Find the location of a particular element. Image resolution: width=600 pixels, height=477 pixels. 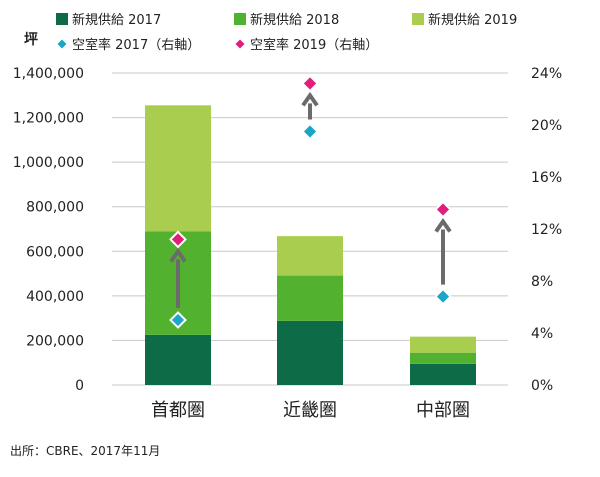

y2-tick-label: 20% is located at coordinates (546, 126).